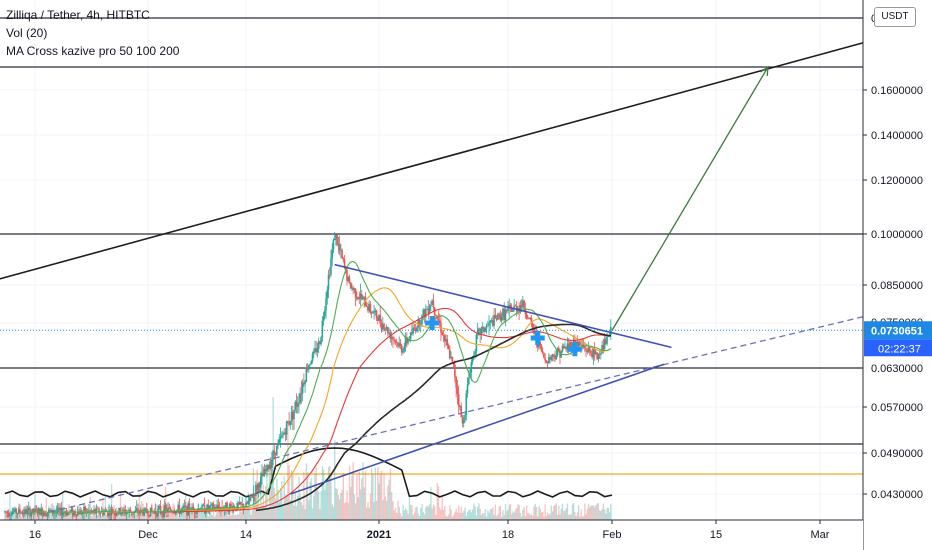 This screenshot has height=550, width=932. Describe the element at coordinates (503, 306) in the screenshot. I see `triangle-upper-line` at that location.